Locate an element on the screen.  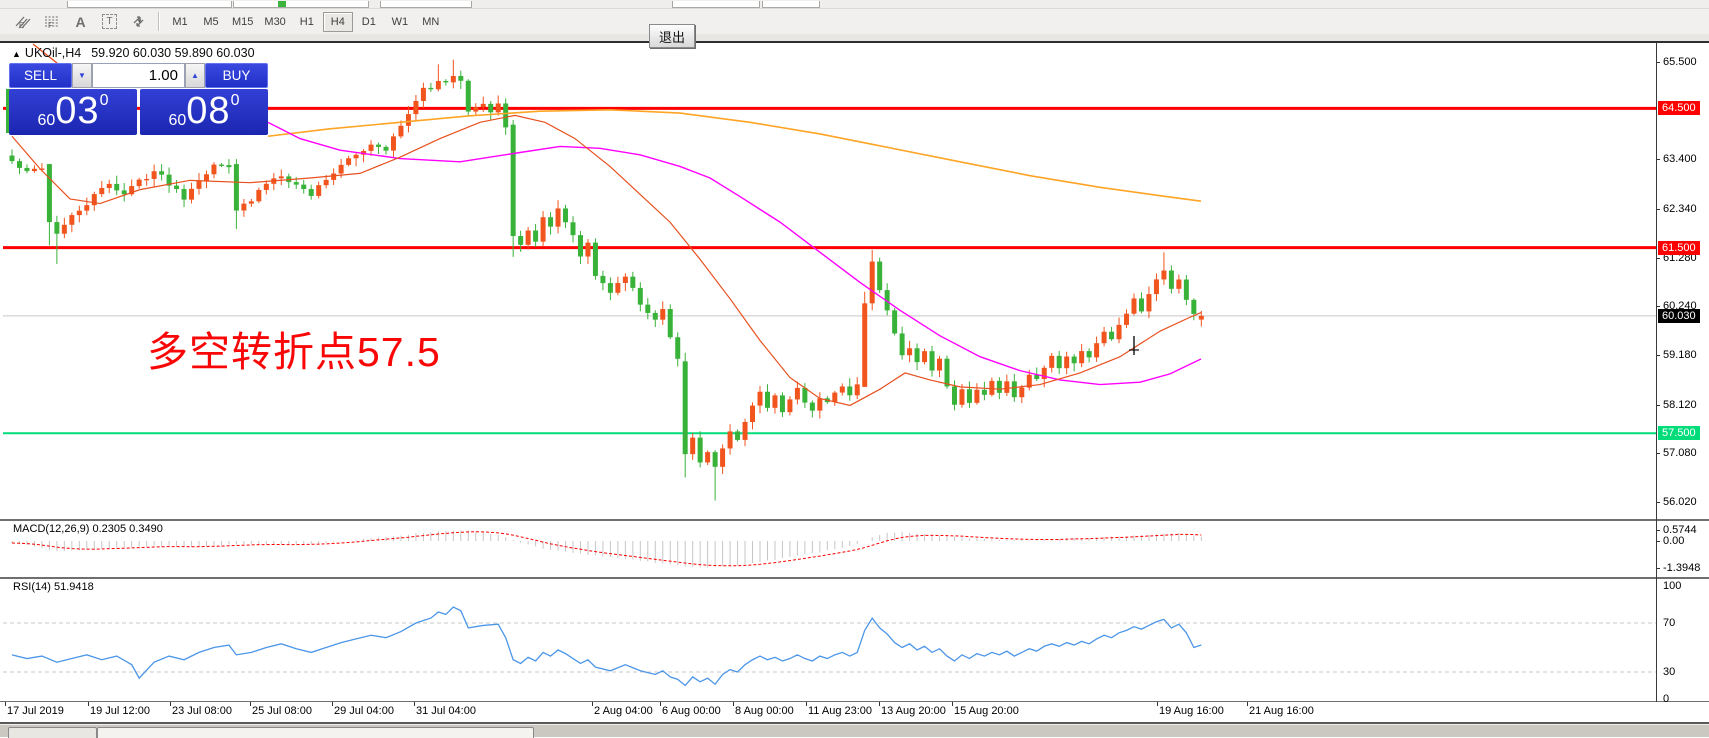
text-icon: A is located at coordinates (80, 21).